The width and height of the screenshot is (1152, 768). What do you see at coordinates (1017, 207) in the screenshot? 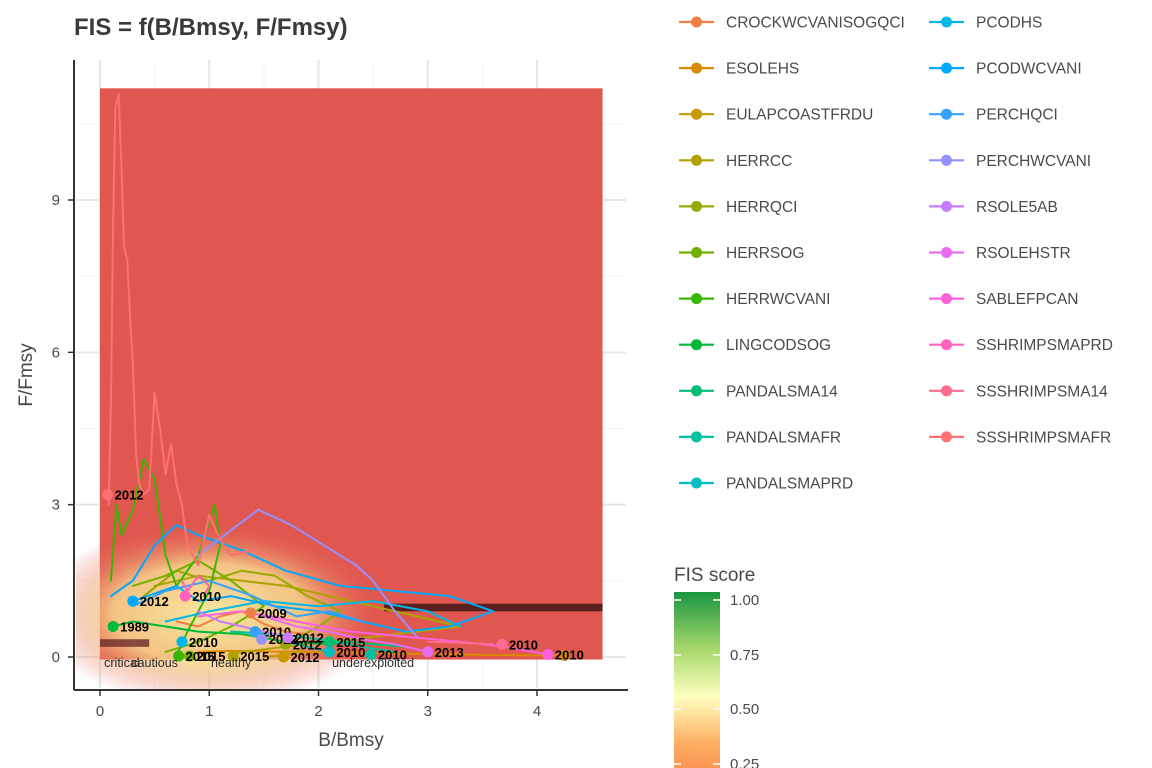
I see `legend-label: RSOLE5AB` at bounding box center [1017, 207].